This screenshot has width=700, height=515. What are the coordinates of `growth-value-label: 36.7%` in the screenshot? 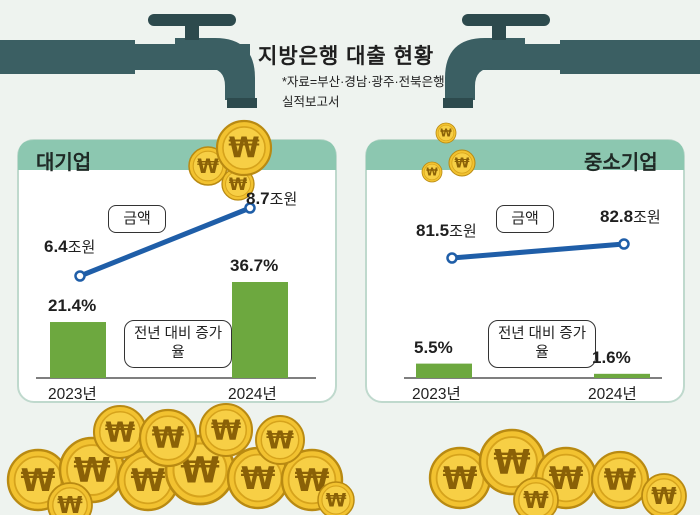 It's located at (254, 265).